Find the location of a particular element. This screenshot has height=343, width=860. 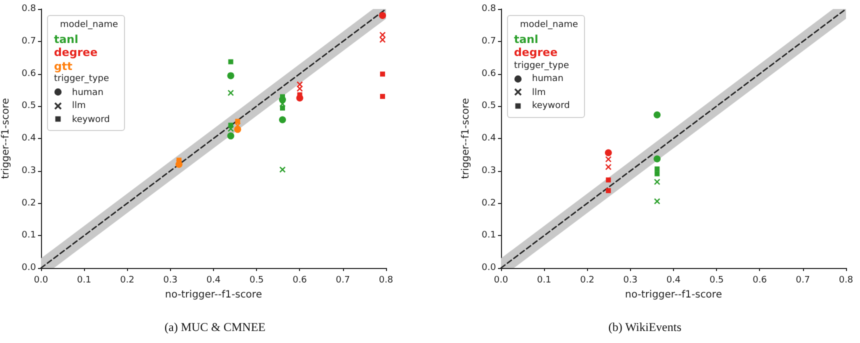

text: gtt is located at coordinates (64, 66).